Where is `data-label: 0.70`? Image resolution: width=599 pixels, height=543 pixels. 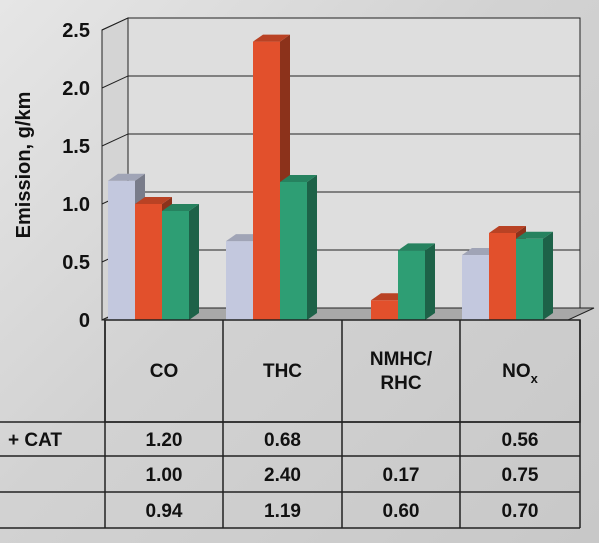
data-label: 0.70 is located at coordinates (520, 511).